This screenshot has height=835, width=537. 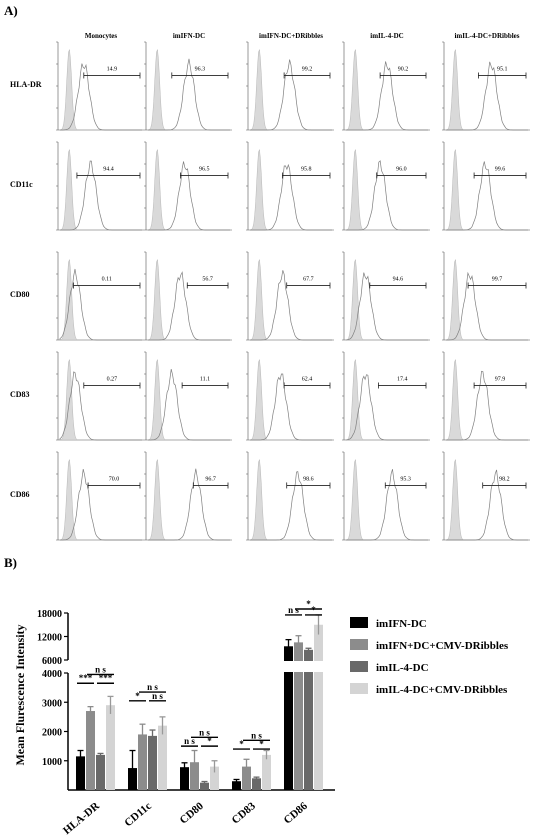 What do you see at coordinates (114, 479) in the screenshot?
I see `gate-percent: 70.0` at bounding box center [114, 479].